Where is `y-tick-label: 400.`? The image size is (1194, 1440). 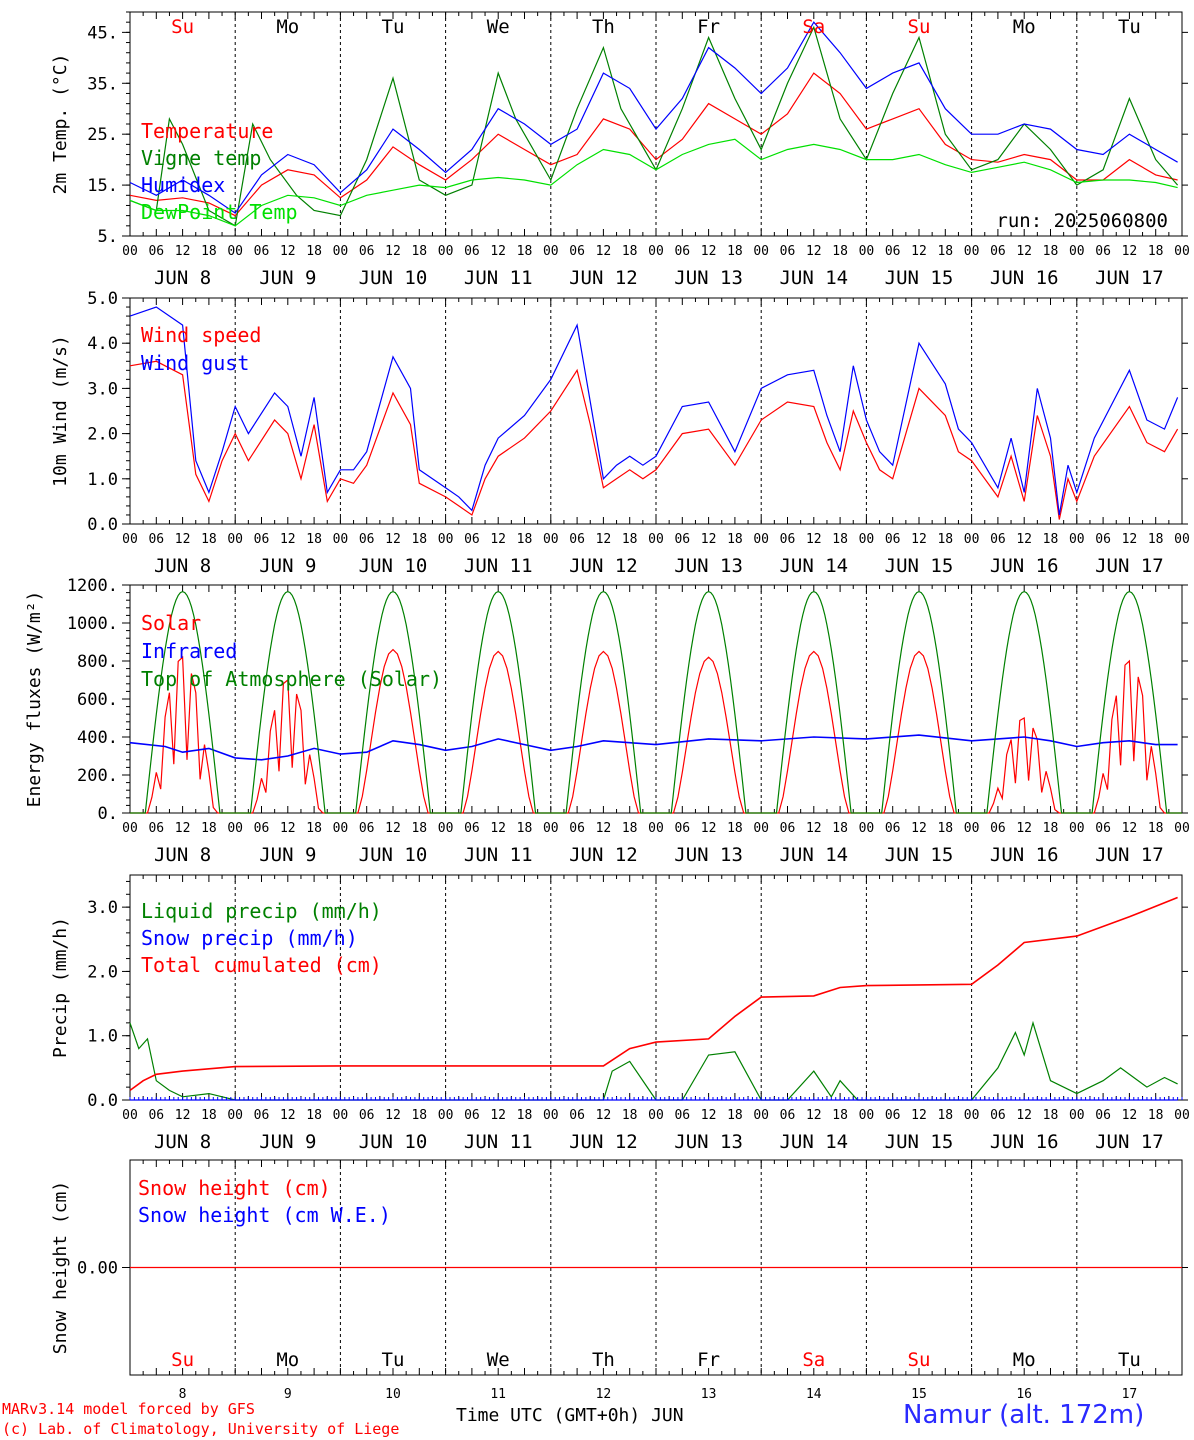 y-tick-label: 400. is located at coordinates (97, 738).